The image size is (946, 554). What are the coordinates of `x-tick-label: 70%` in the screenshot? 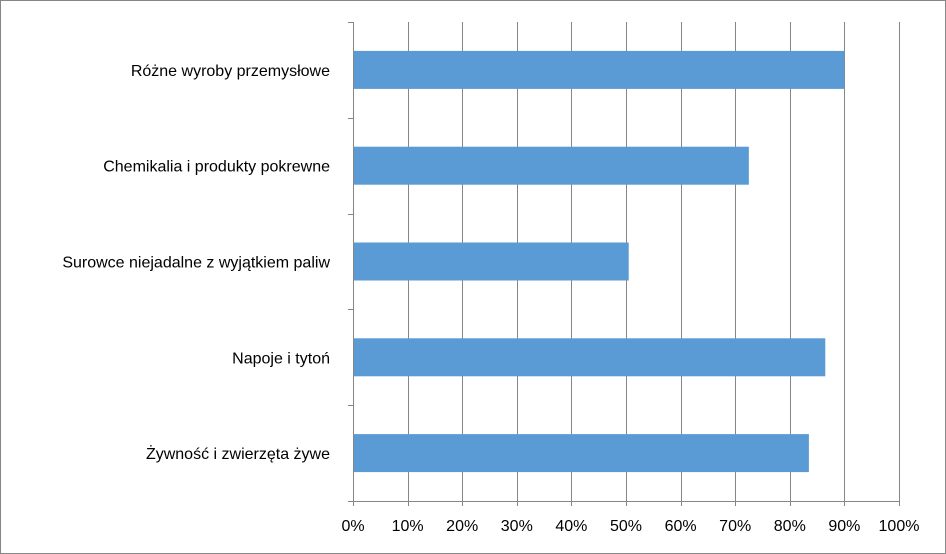 It's located at (735, 526).